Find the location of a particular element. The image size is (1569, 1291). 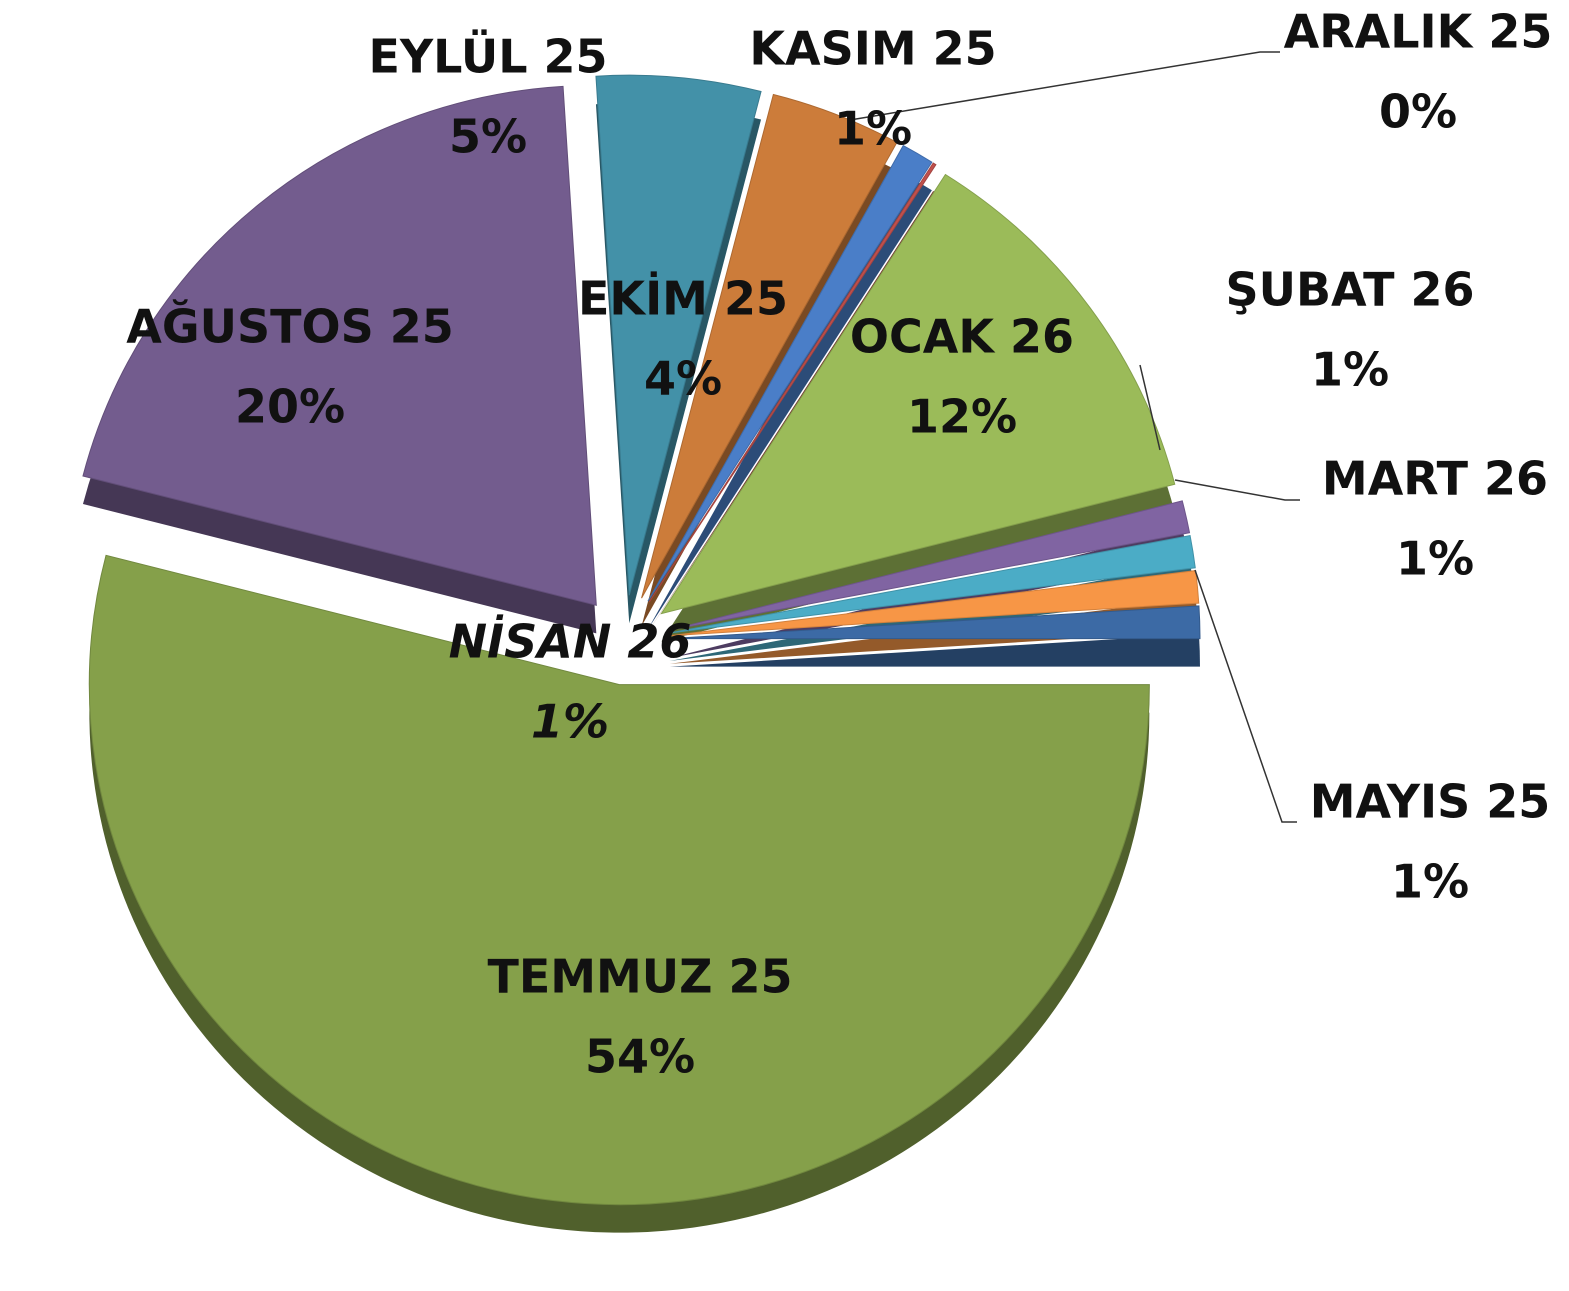

slice-label: ŞUBAT 26 is located at coordinates (1350, 290).